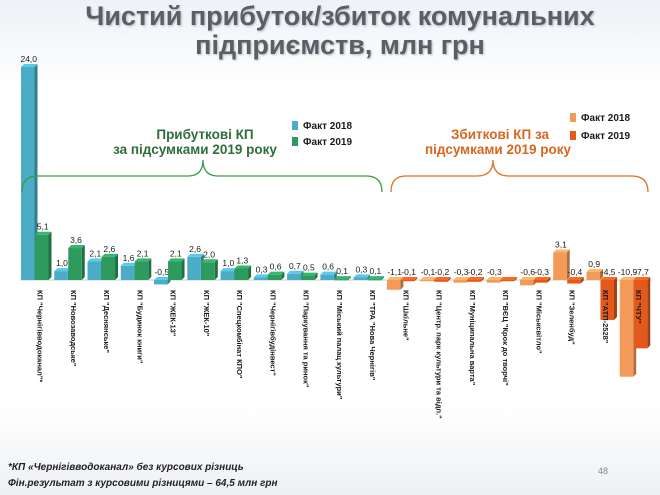 This screenshot has height=495, width=660. Describe the element at coordinates (505, 338) in the screenshot. I see `category-label-15: КП "ВЄЦ "Крок до творчі"` at that location.